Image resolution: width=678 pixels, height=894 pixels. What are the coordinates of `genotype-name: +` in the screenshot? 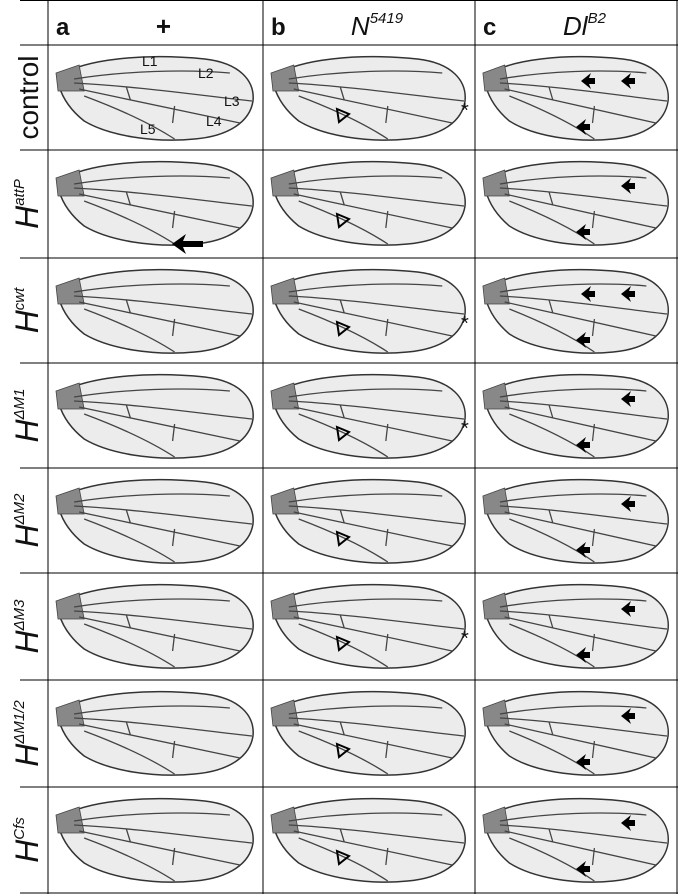 It's located at (163, 26).